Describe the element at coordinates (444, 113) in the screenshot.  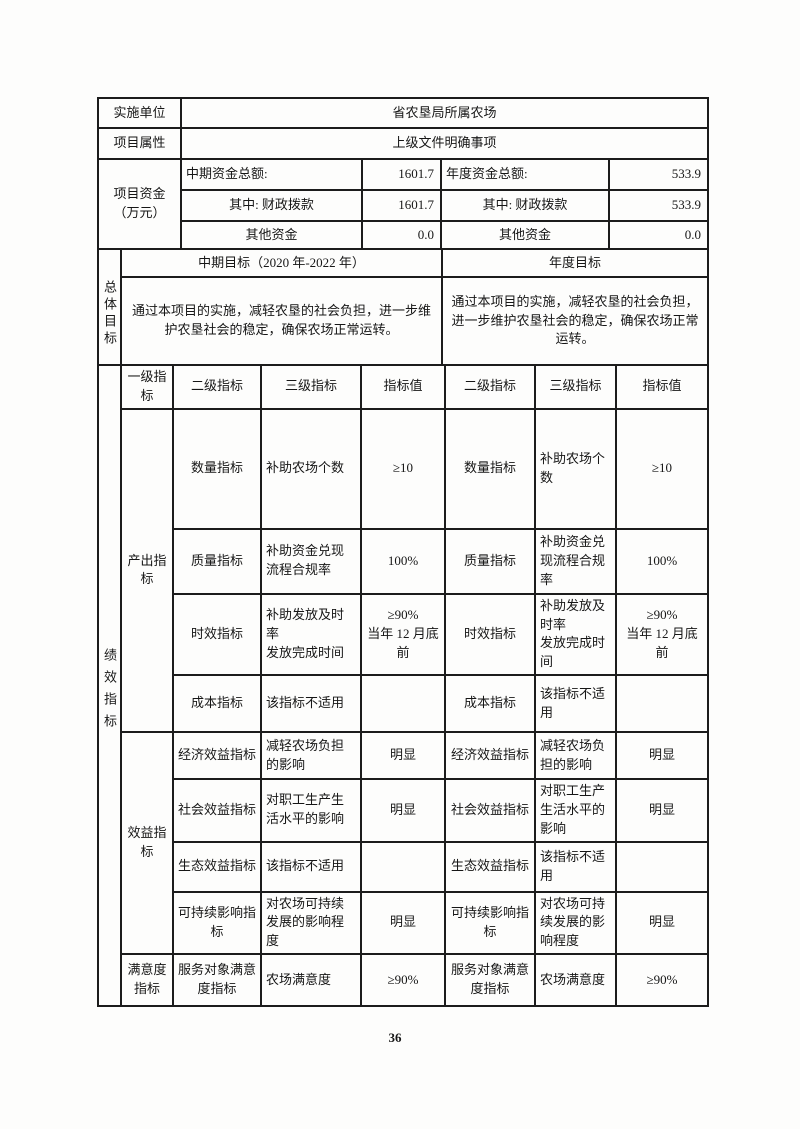
I see `implementing-unit-value: 省农垦局所属农场` at that location.